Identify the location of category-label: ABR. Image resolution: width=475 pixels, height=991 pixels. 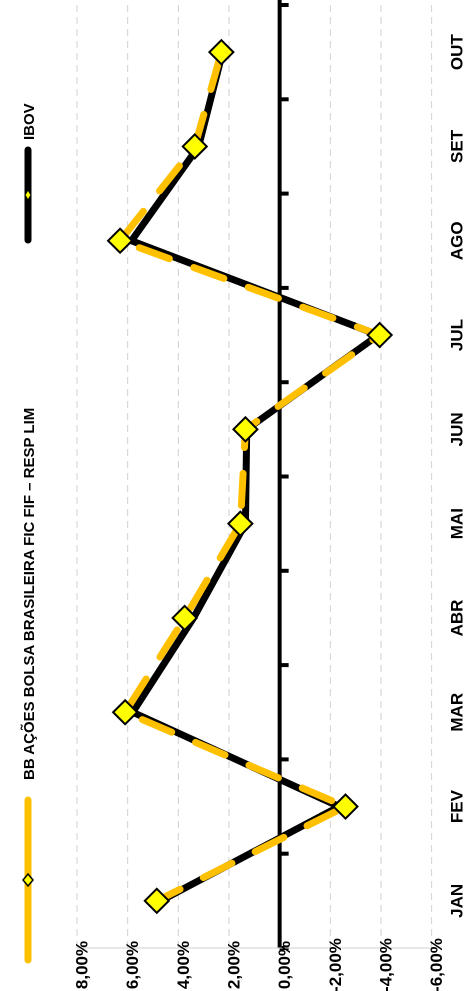
(456, 618).